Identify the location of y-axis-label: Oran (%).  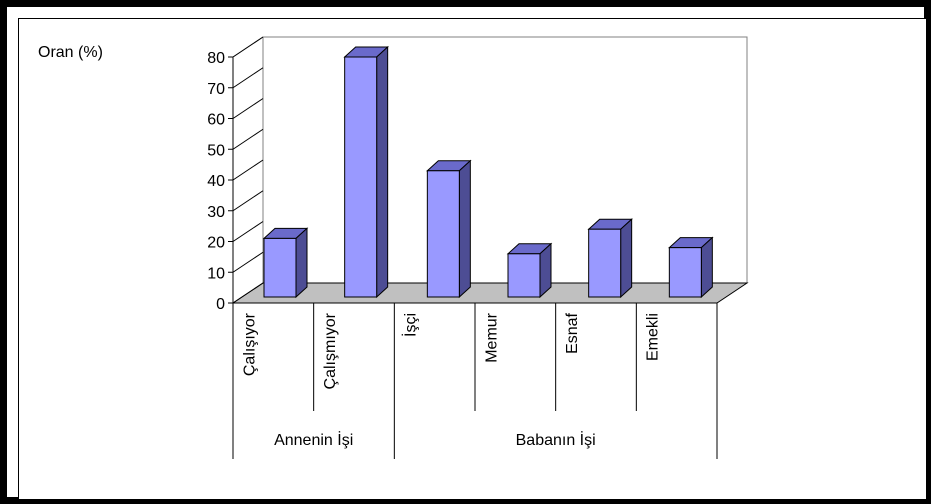
(70, 52).